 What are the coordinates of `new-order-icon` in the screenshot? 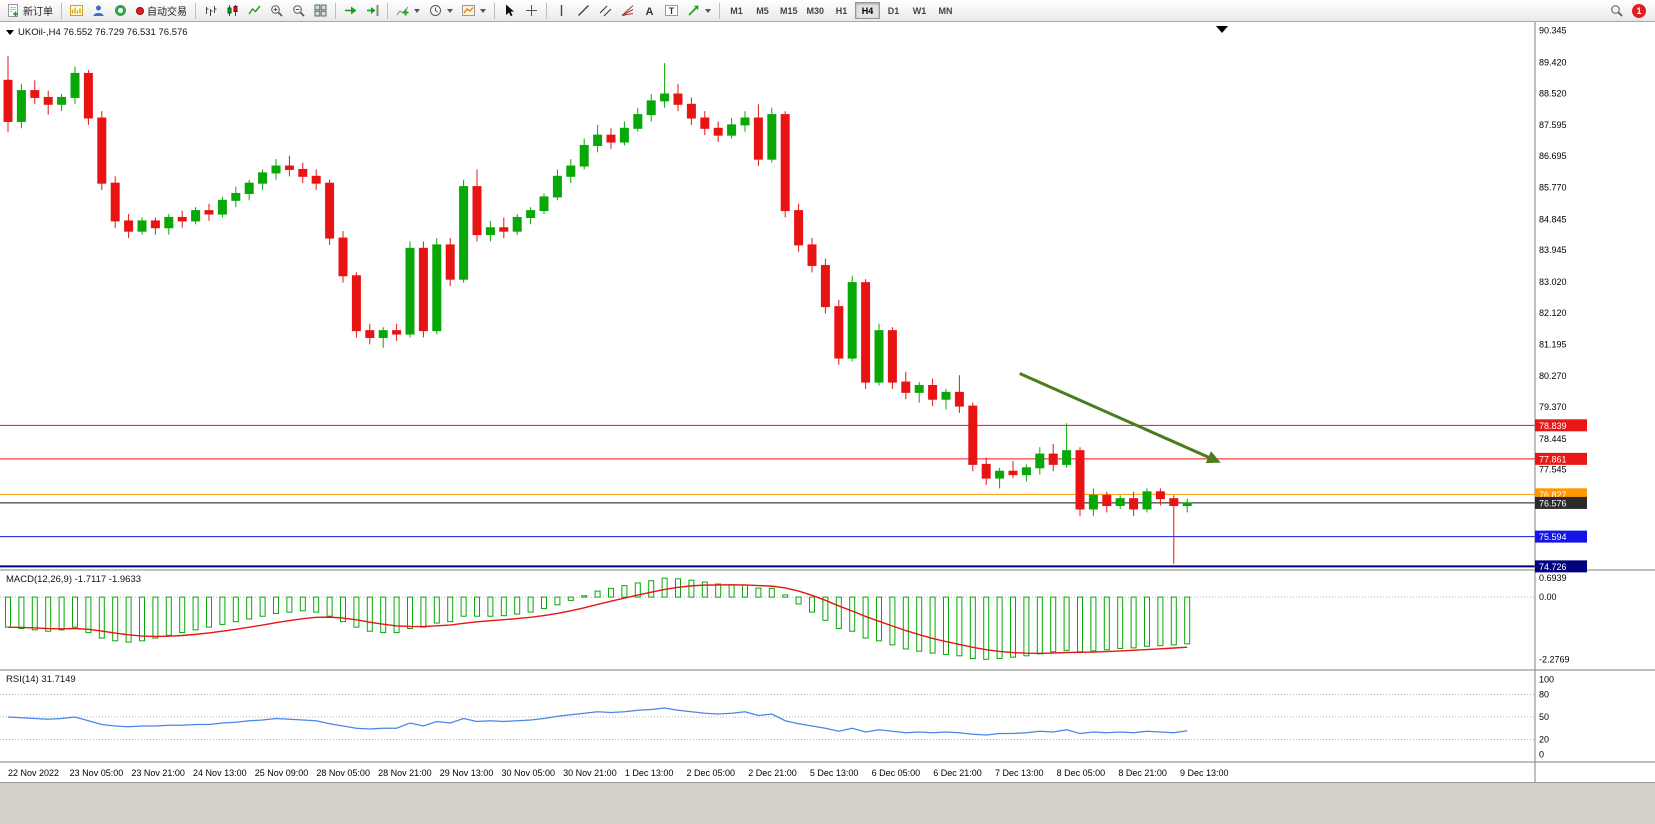 It's located at (13, 10).